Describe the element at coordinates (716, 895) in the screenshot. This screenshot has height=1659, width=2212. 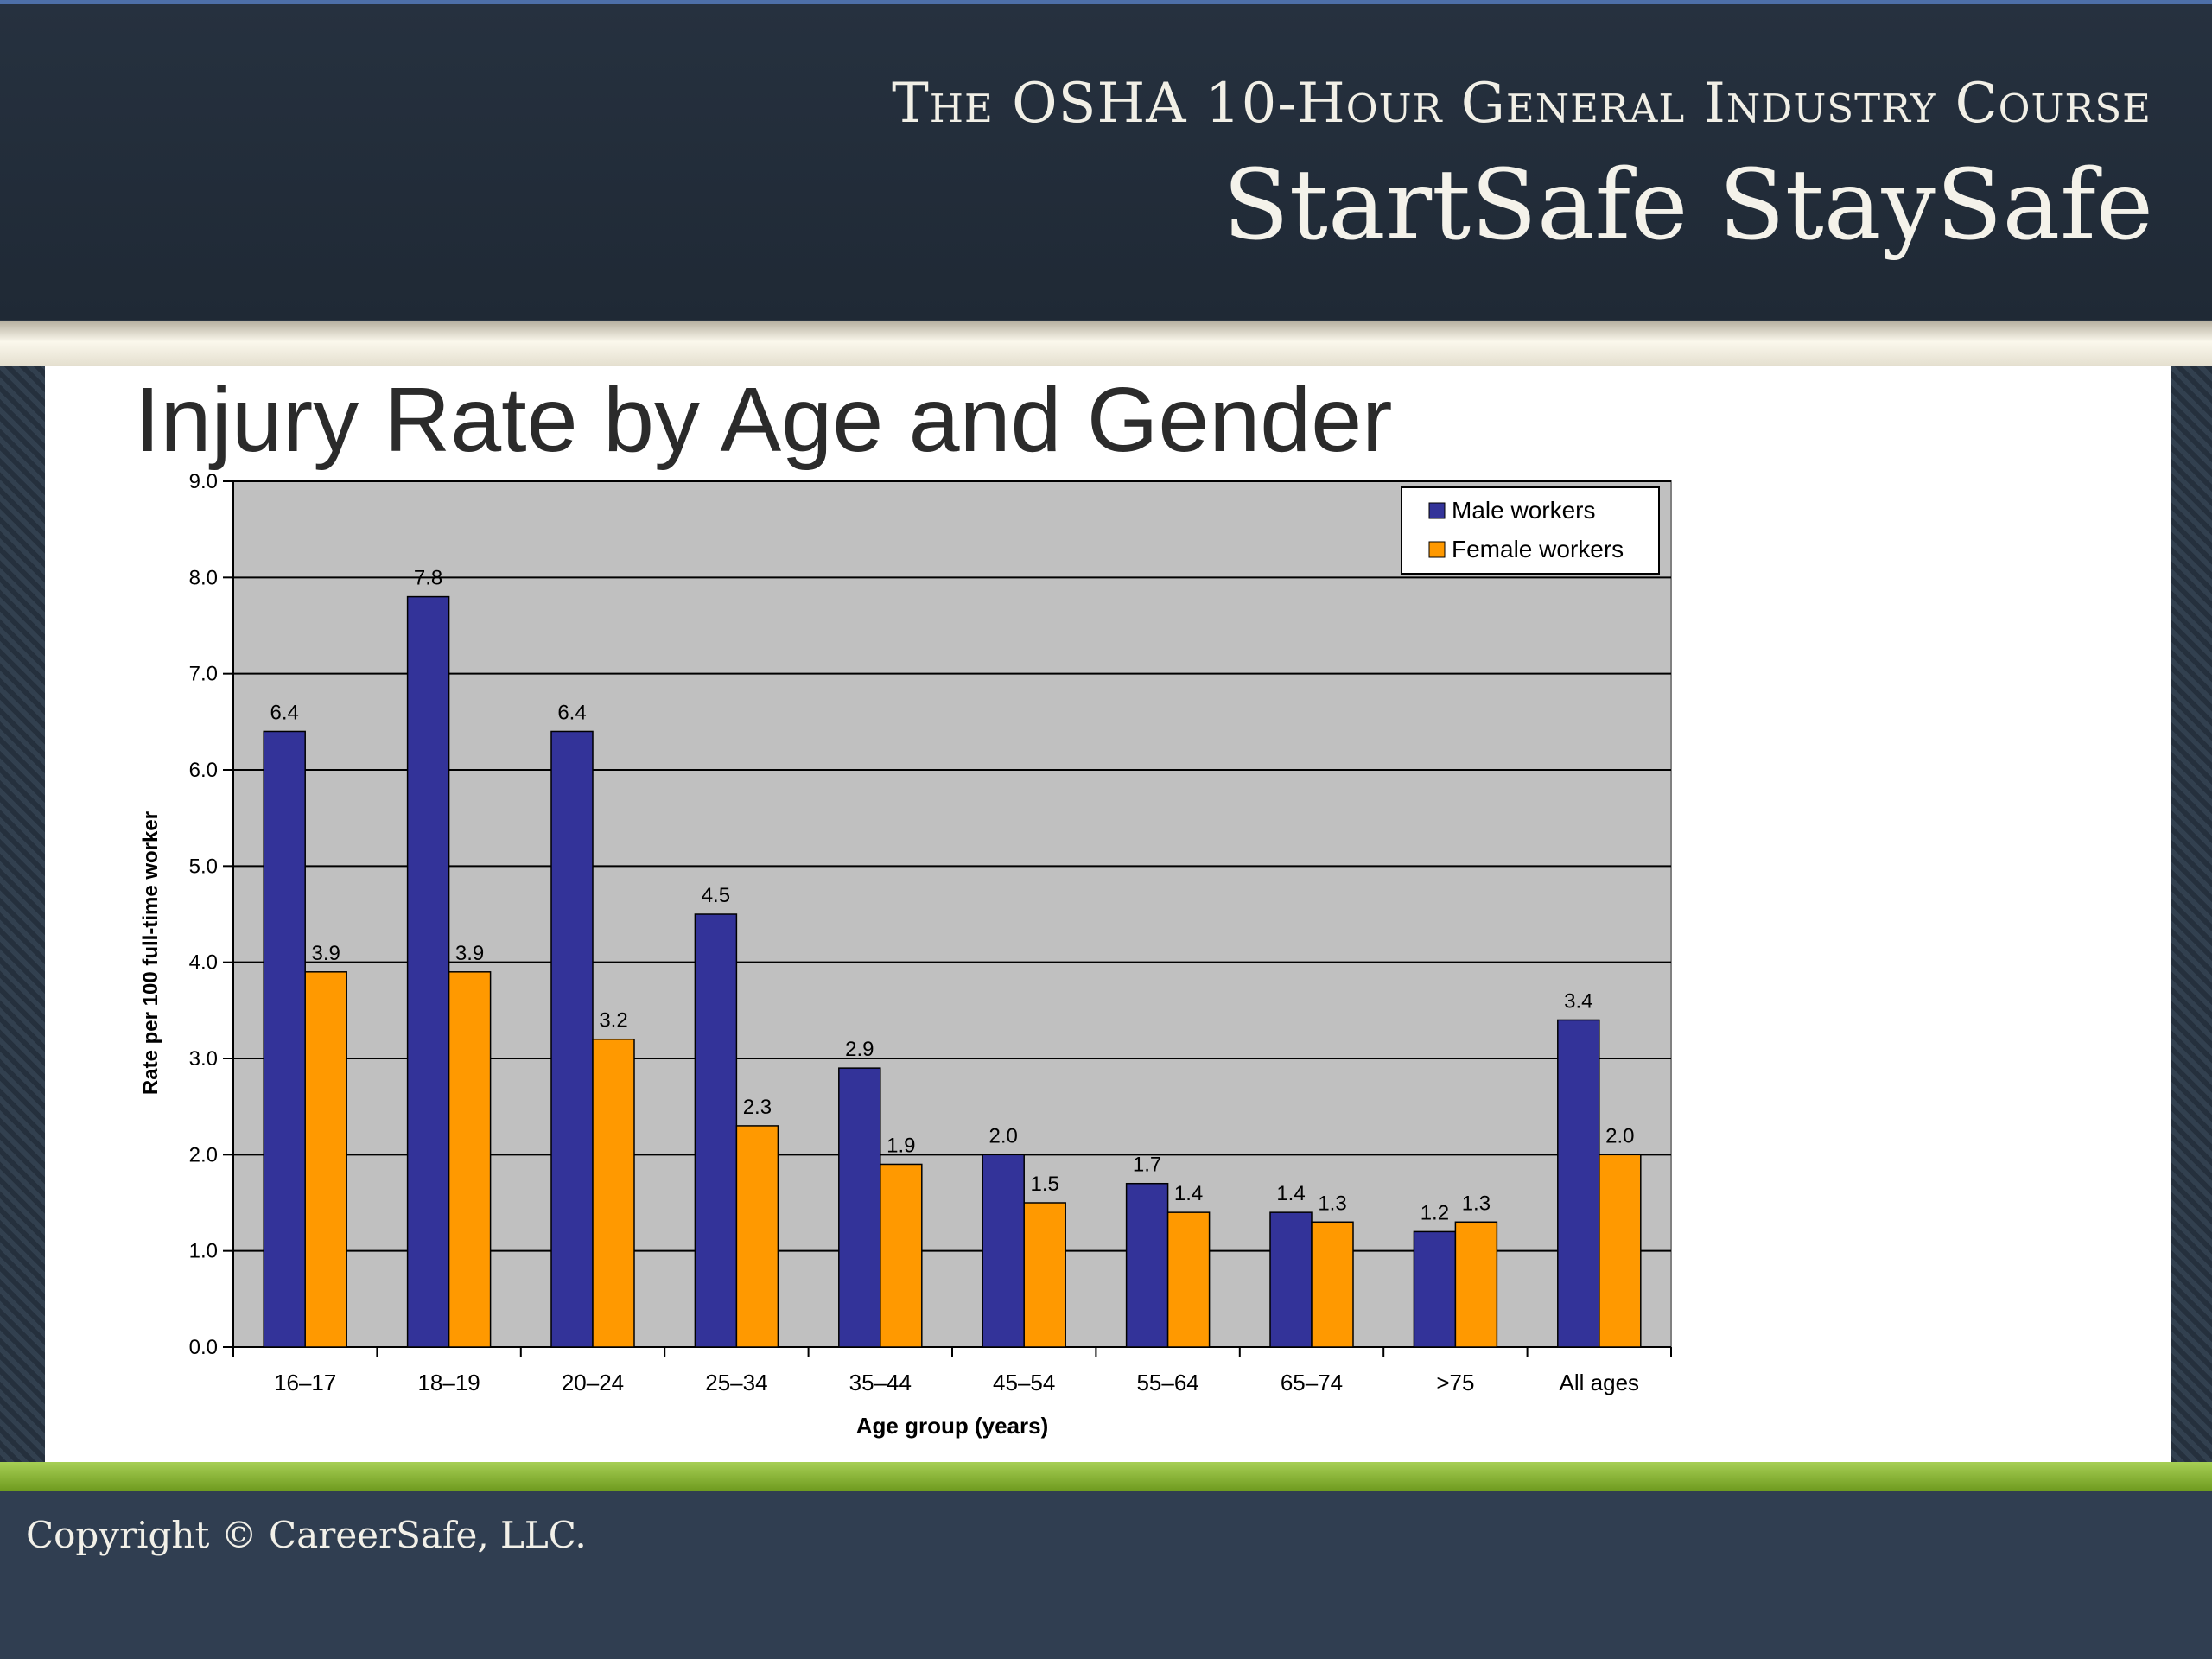
I see `data-label-male: 4.5` at that location.